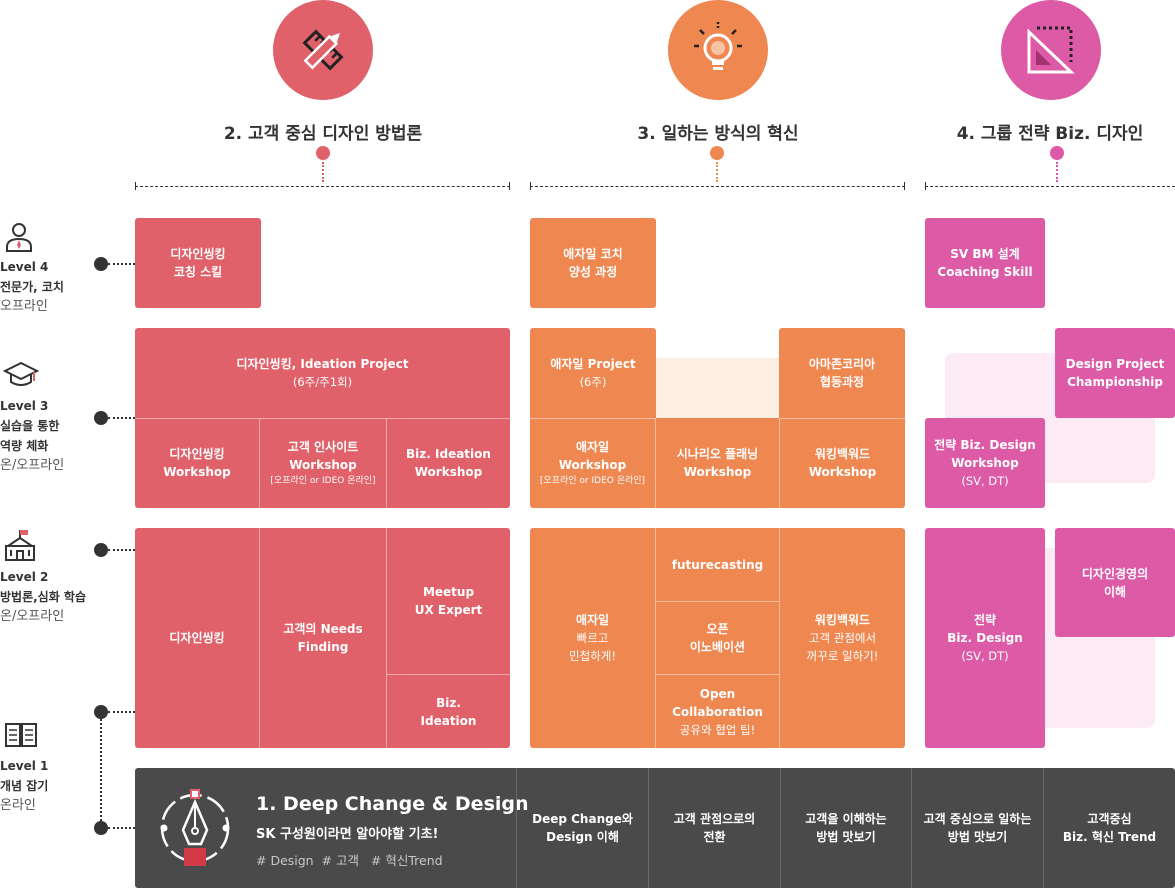 This screenshot has width=1175, height=888. What do you see at coordinates (101, 712) in the screenshot?
I see `level-1-dot-top` at bounding box center [101, 712].